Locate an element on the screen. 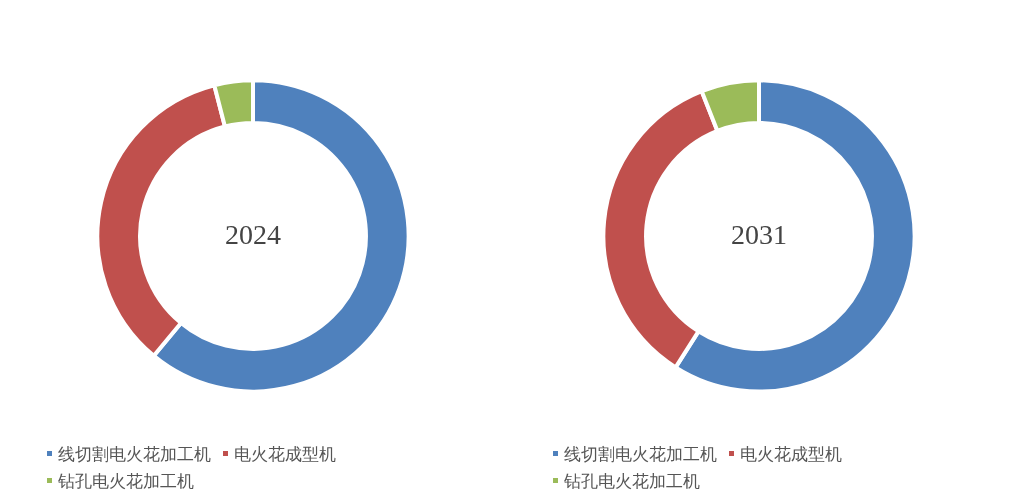  text: 2024 is located at coordinates (253, 235).